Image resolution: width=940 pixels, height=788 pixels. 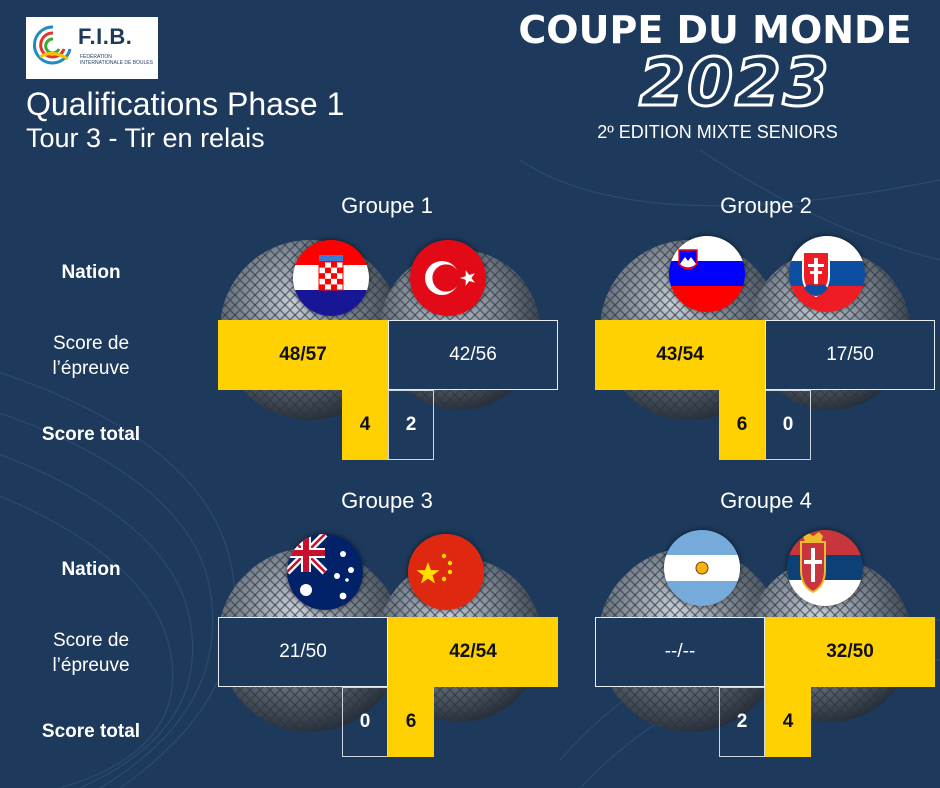 What do you see at coordinates (825, 568) in the screenshot?
I see `serbia-flag-icon` at bounding box center [825, 568].